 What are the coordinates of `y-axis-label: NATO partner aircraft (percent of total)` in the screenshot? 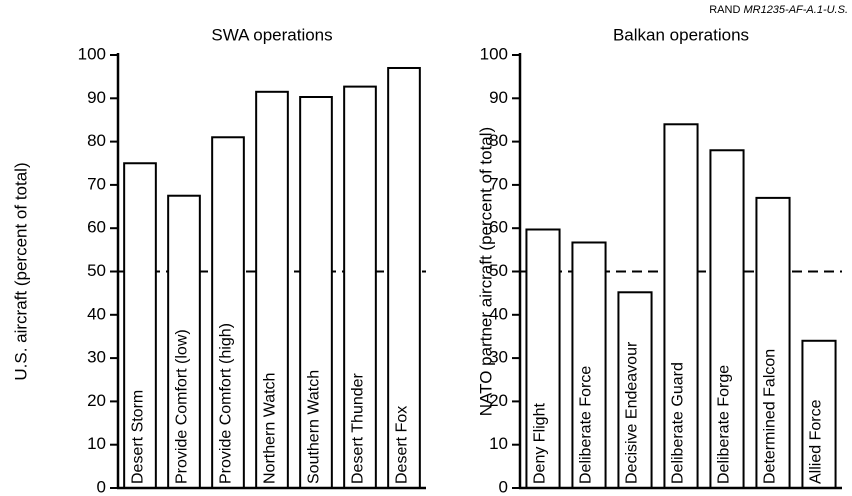 It's located at (485, 271).